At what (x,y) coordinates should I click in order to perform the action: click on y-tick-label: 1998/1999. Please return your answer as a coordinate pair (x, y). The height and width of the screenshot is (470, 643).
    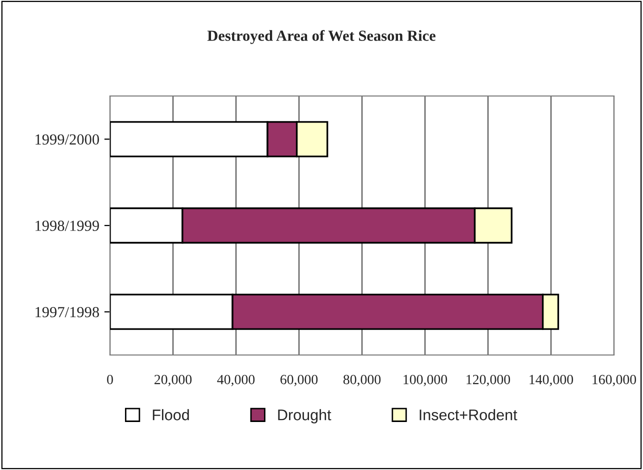
    Looking at the image, I should click on (67, 225).